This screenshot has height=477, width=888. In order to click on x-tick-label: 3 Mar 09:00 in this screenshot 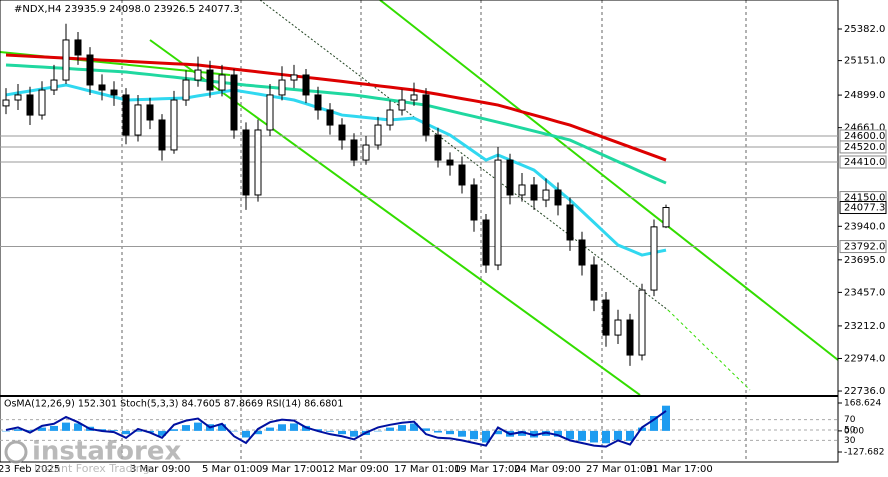, I will do `click(160, 469)`.